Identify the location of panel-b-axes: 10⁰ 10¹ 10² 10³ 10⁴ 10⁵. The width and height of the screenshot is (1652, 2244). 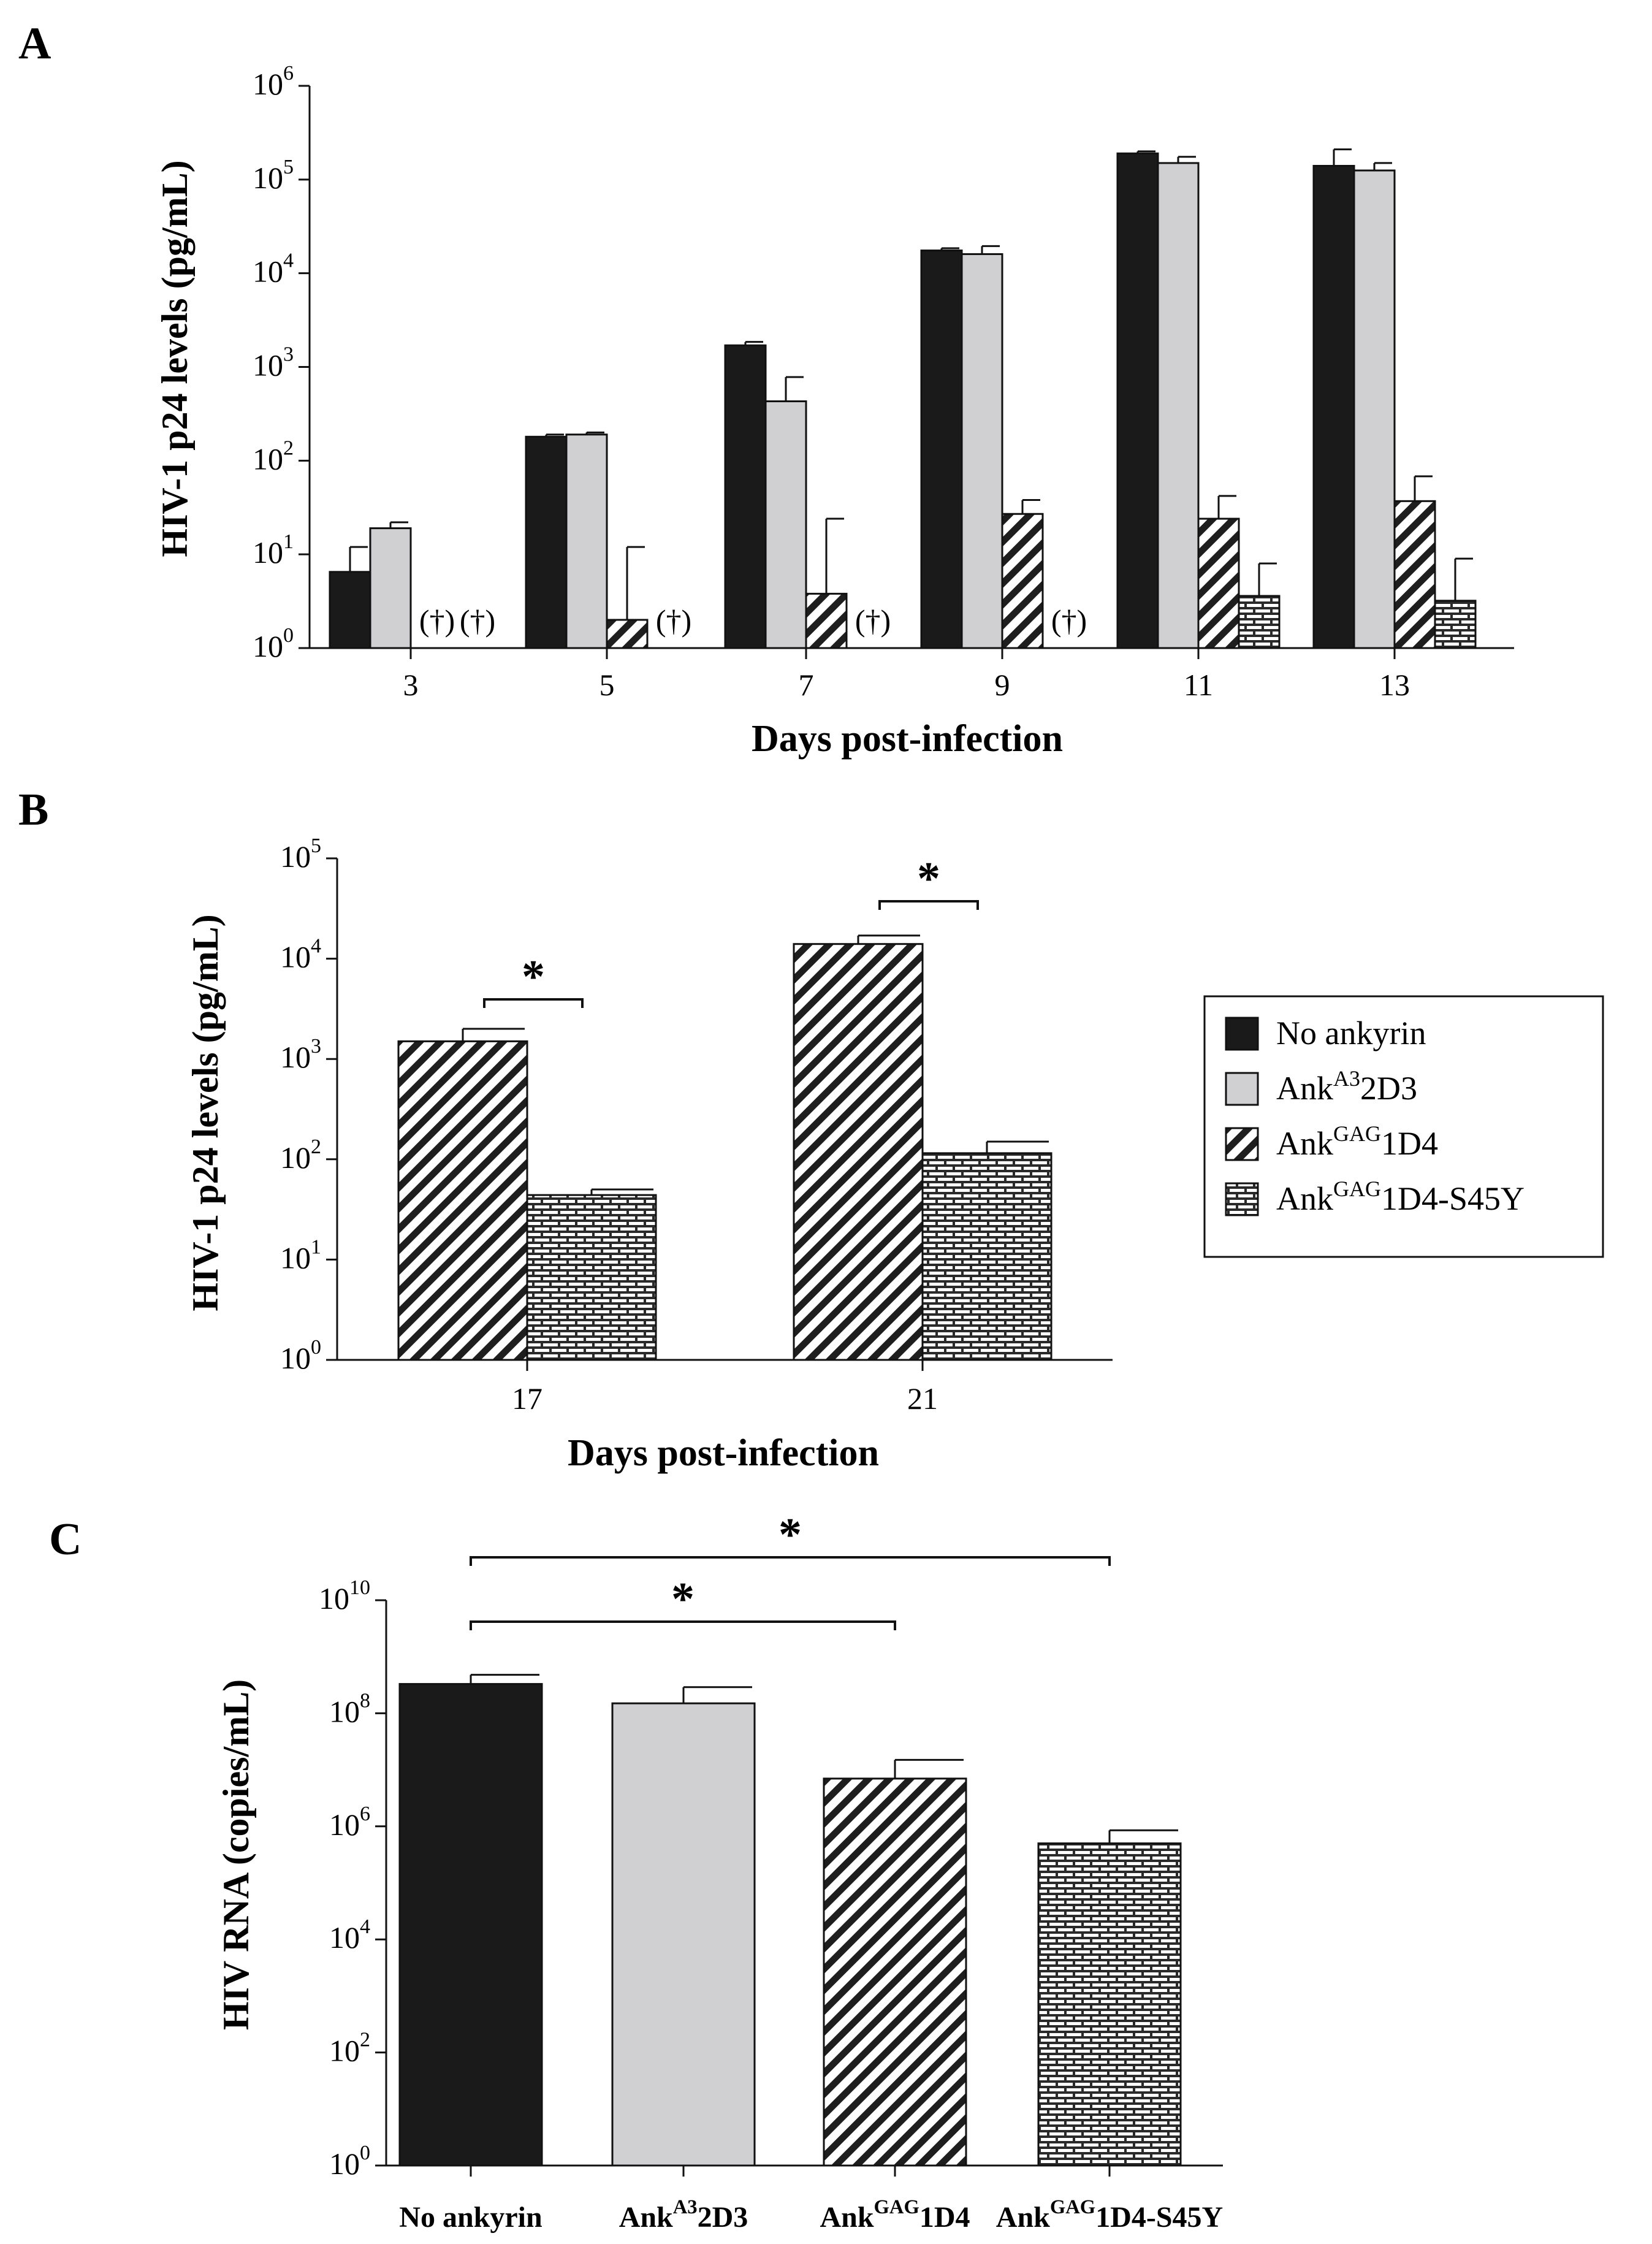
(696, 1104).